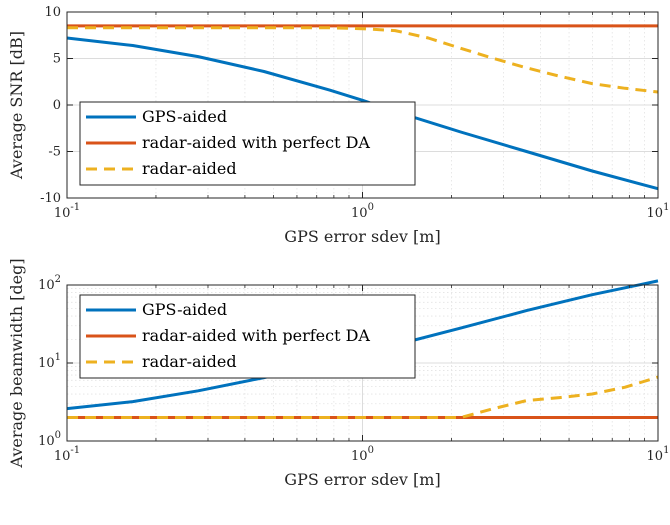  Describe the element at coordinates (49, 283) in the screenshot. I see `y-tick-label: 10²` at that location.